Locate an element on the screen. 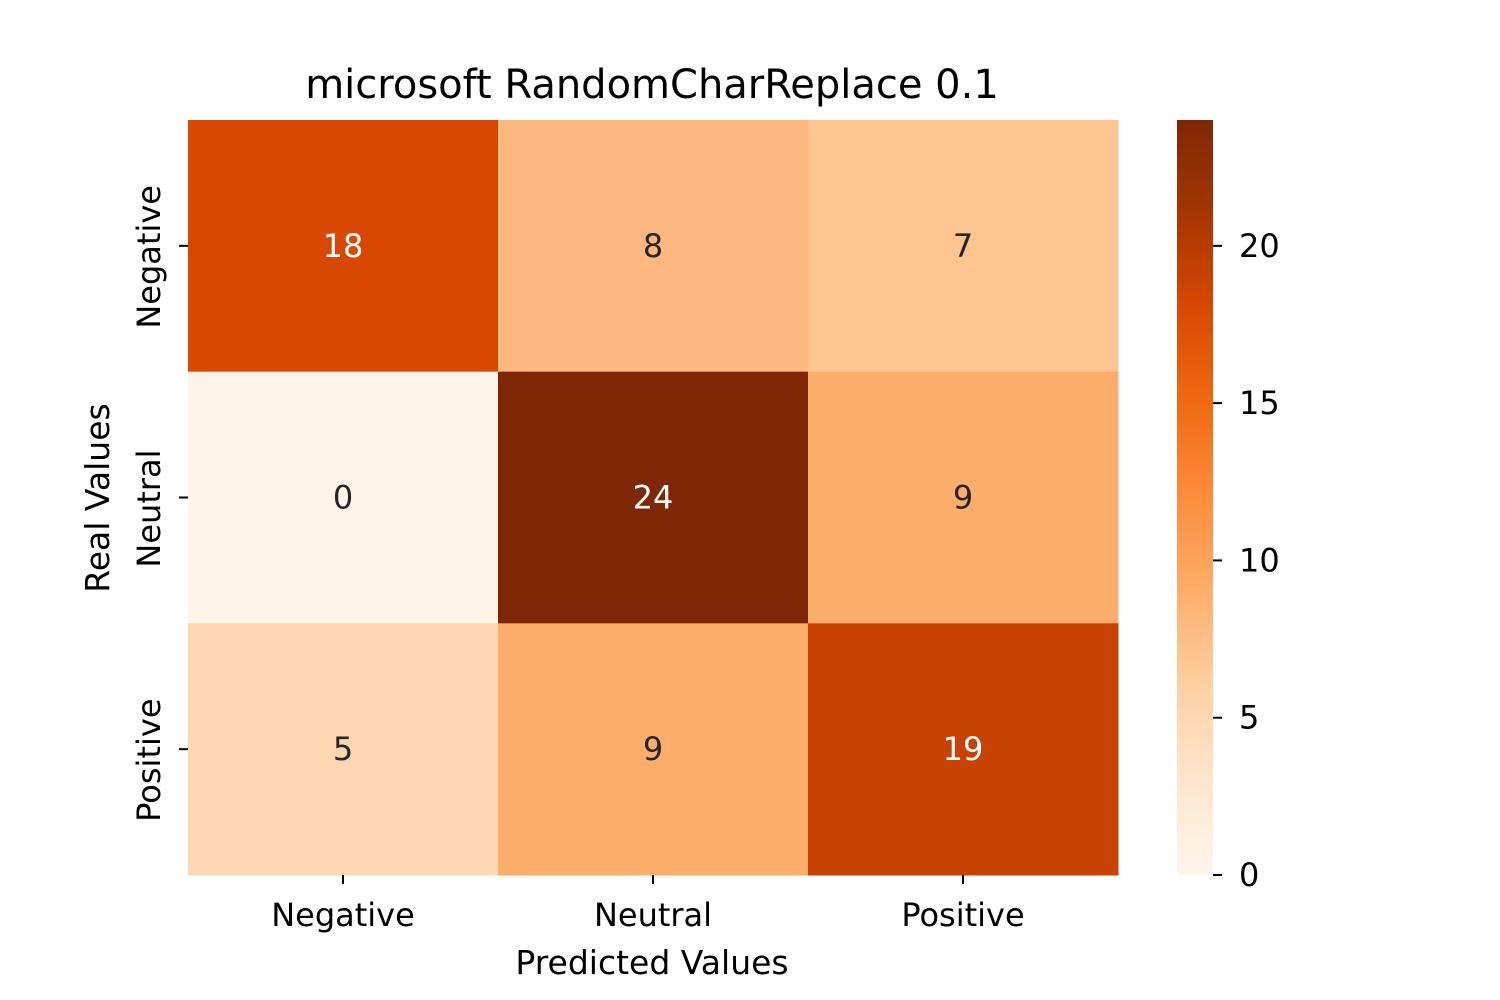 This screenshot has width=1500, height=1000. x-axis-ticks: Negative Neutral Positive is located at coordinates (648, 904).